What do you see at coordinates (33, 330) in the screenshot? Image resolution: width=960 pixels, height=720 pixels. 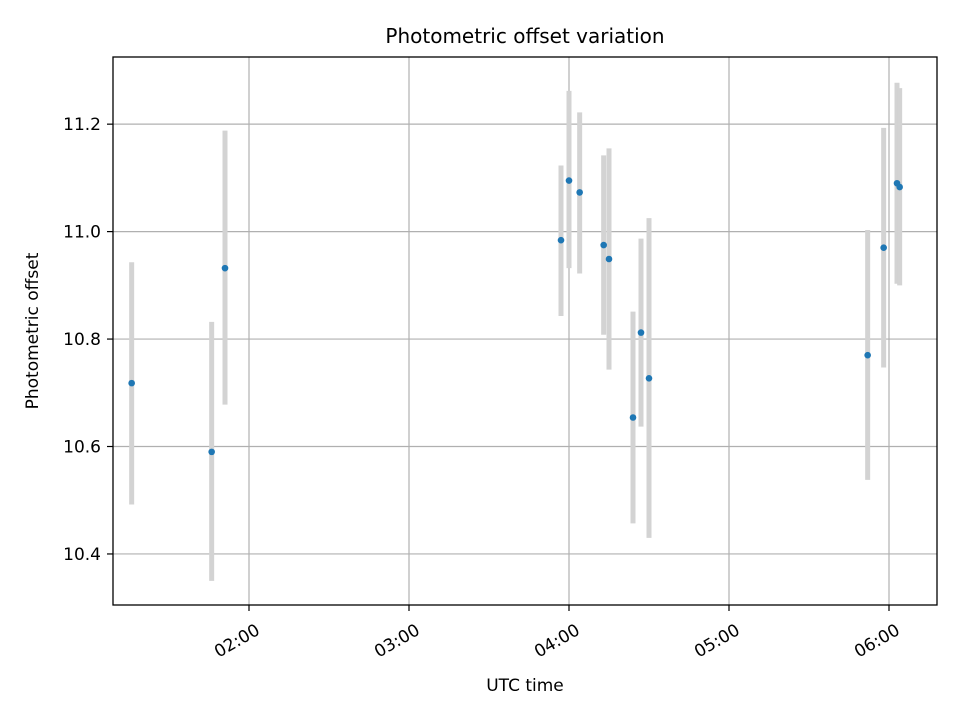 I see `y-axis-label: Photometric offset` at bounding box center [33, 330].